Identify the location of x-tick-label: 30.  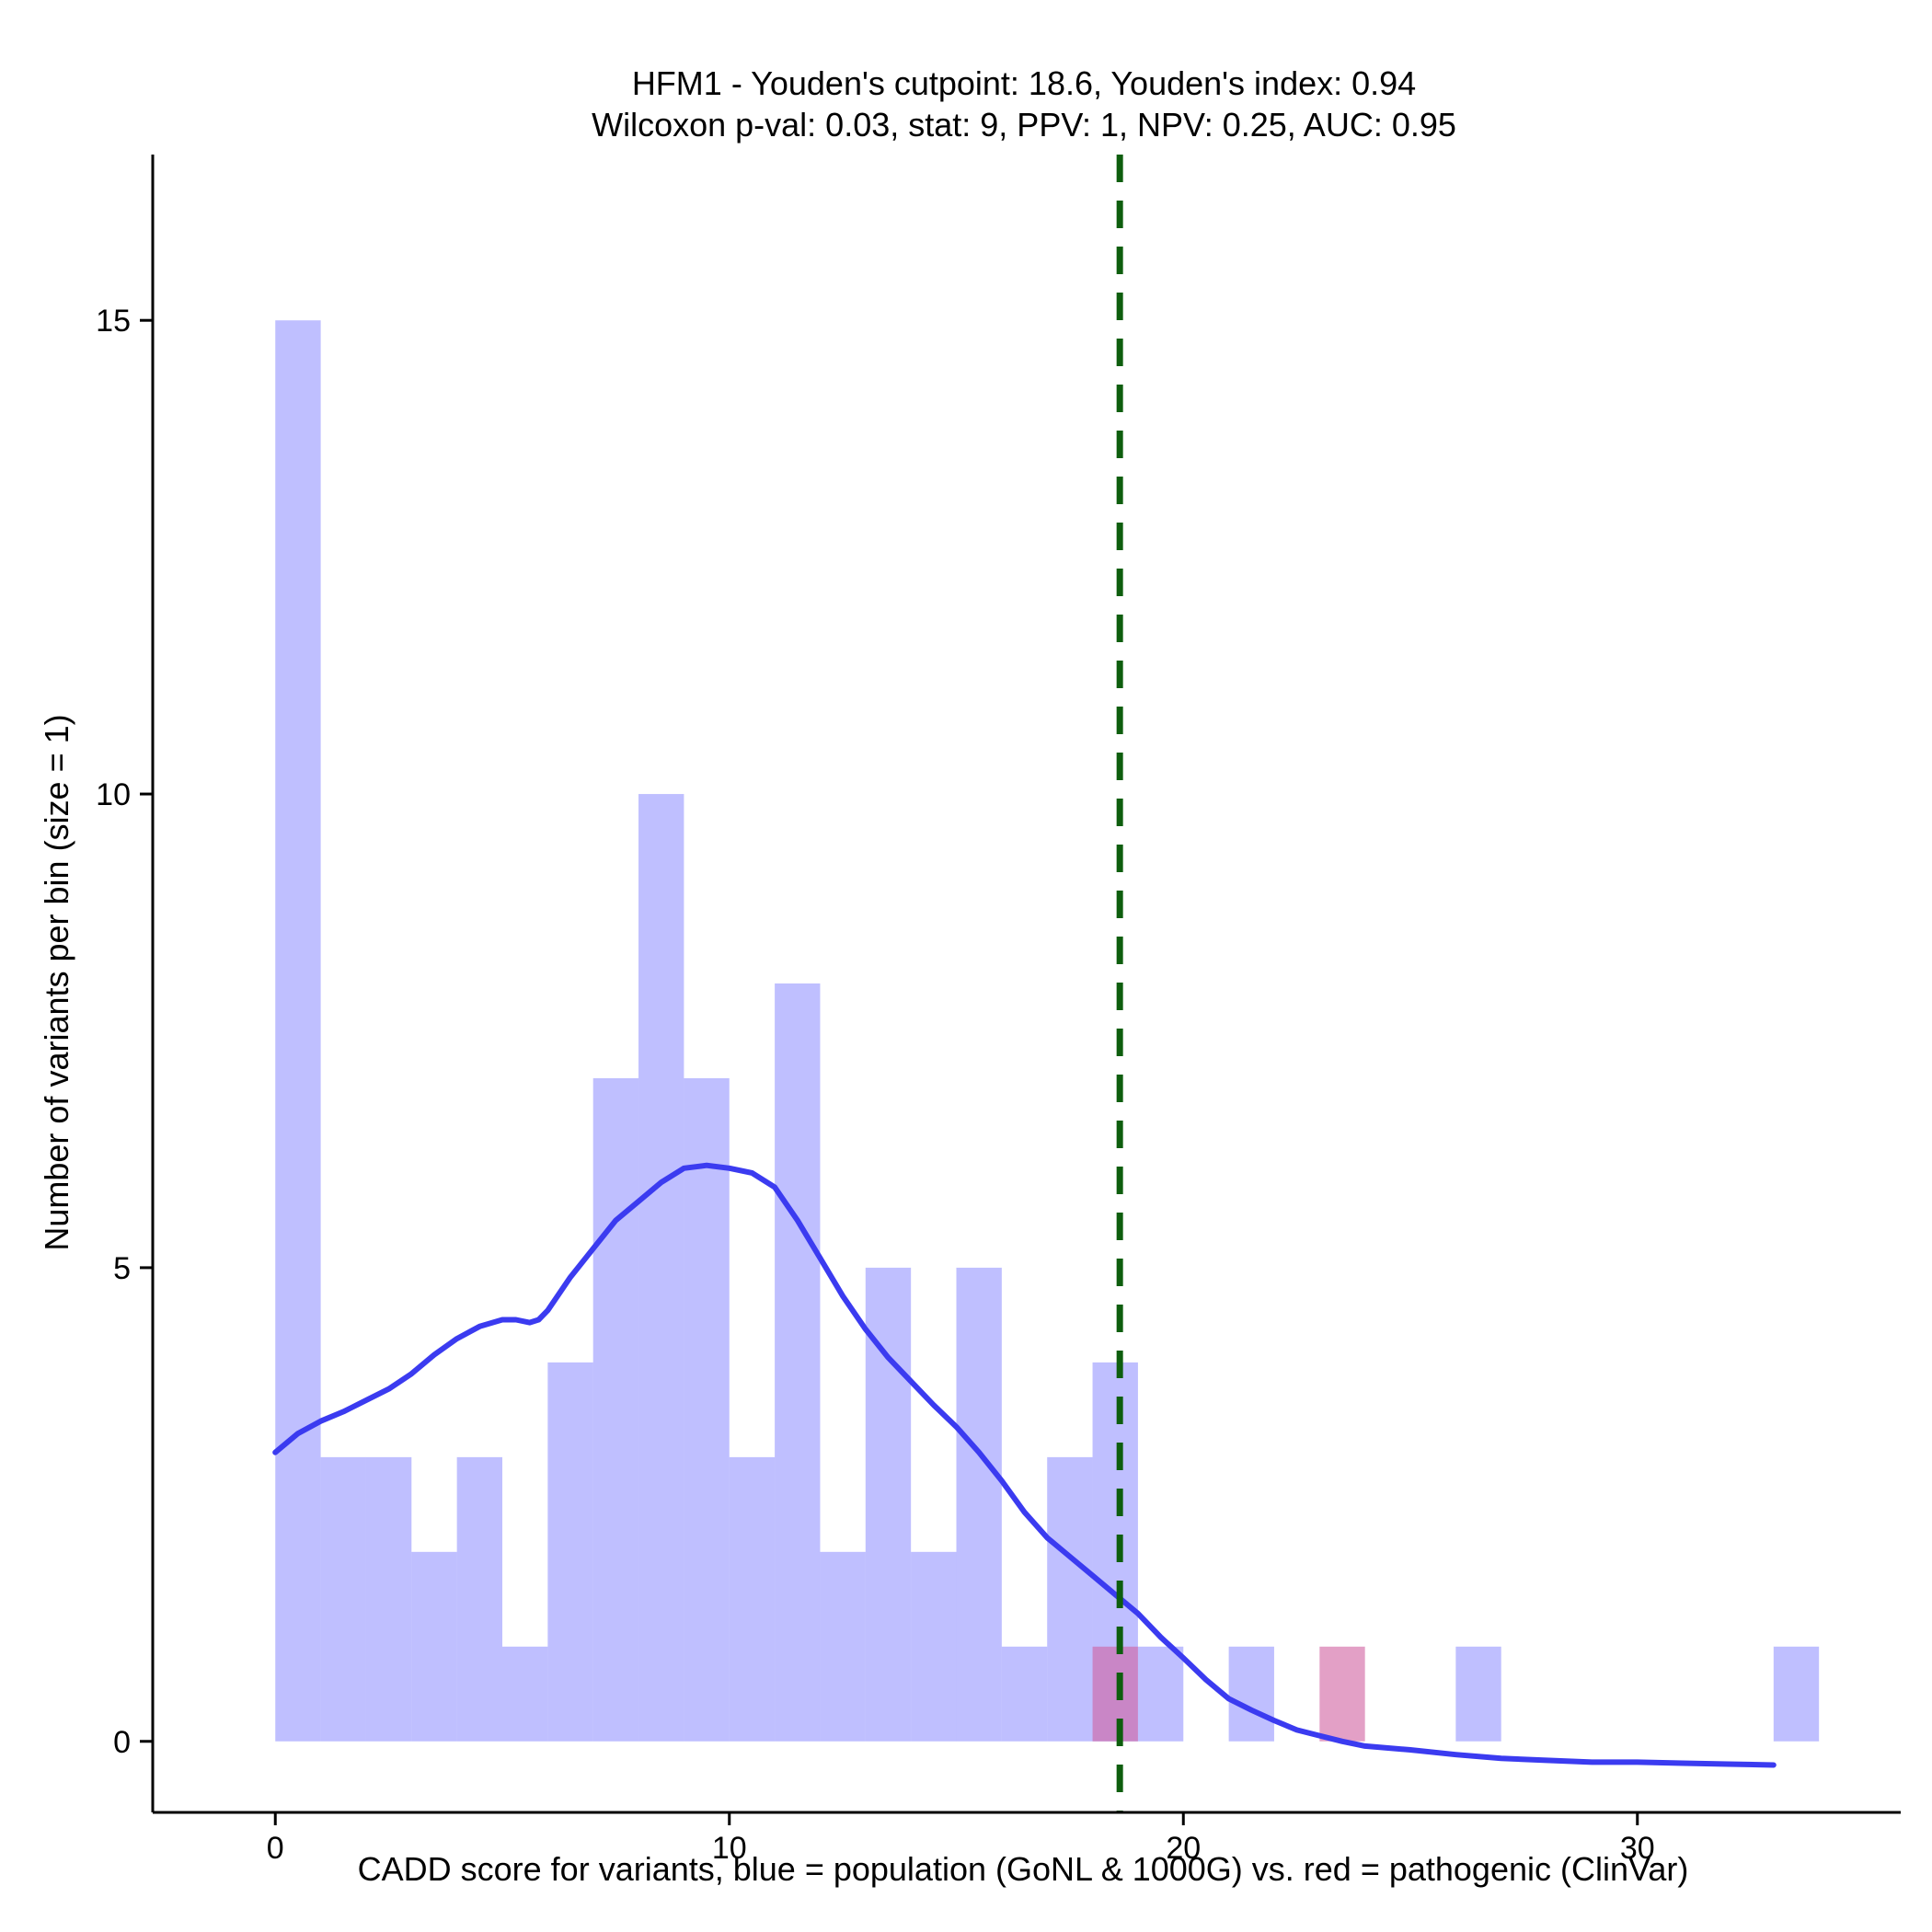
(1637, 1848).